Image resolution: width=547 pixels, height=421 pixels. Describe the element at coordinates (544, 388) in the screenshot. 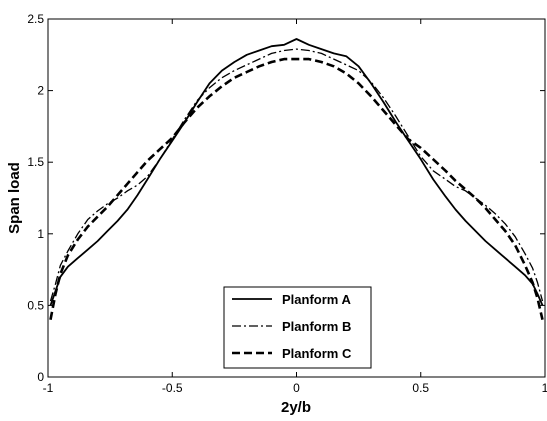

I see `x-tick-label: 1` at that location.